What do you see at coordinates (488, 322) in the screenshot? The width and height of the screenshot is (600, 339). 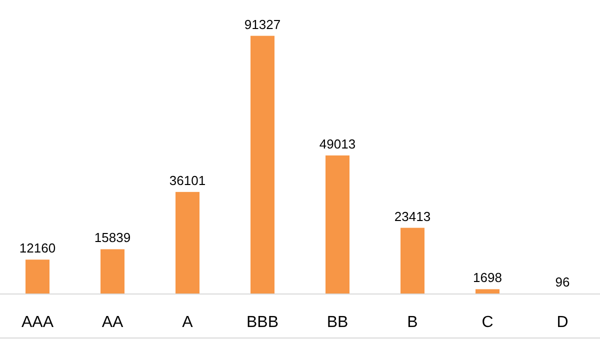 I see `x-tick-label: C` at bounding box center [488, 322].